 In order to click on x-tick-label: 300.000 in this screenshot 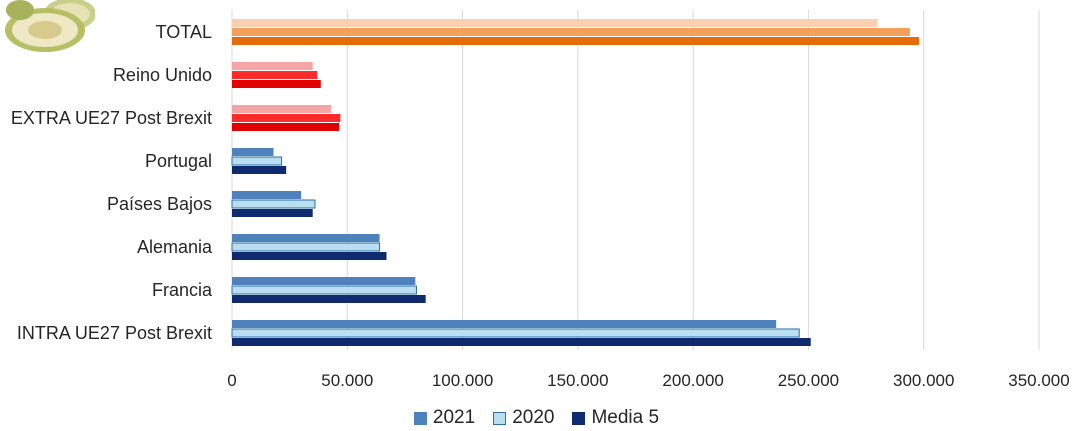, I will do `click(923, 380)`.